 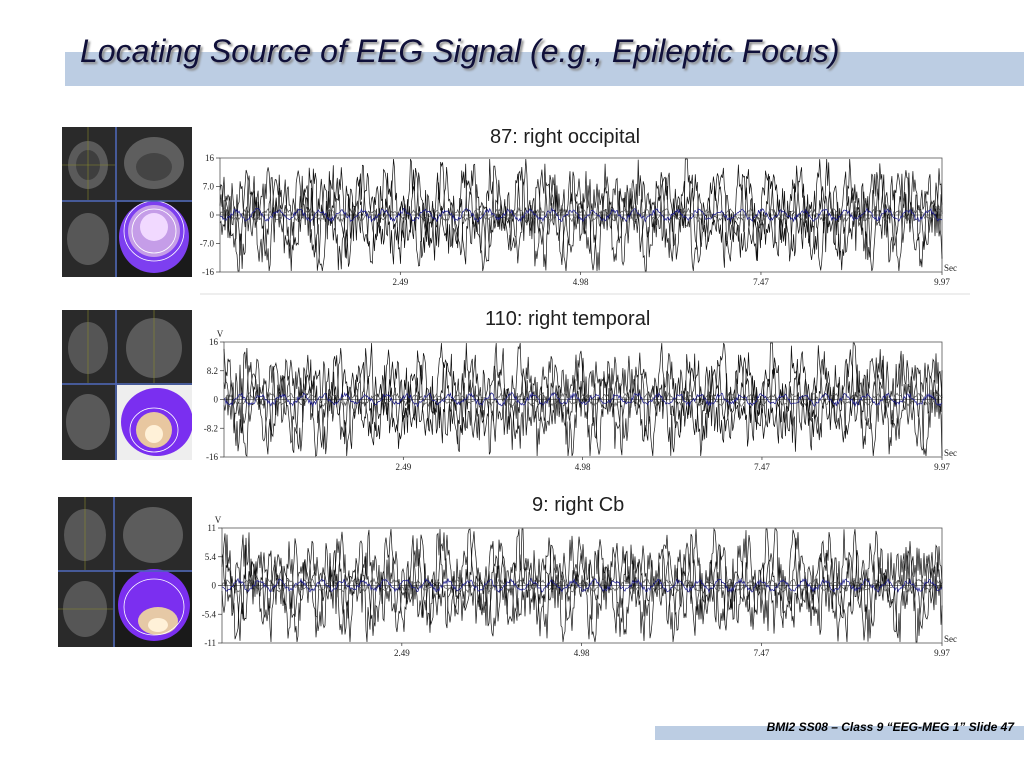 What do you see at coordinates (568, 319) in the screenshot?
I see `plot-title-2: 110: right temporal` at bounding box center [568, 319].